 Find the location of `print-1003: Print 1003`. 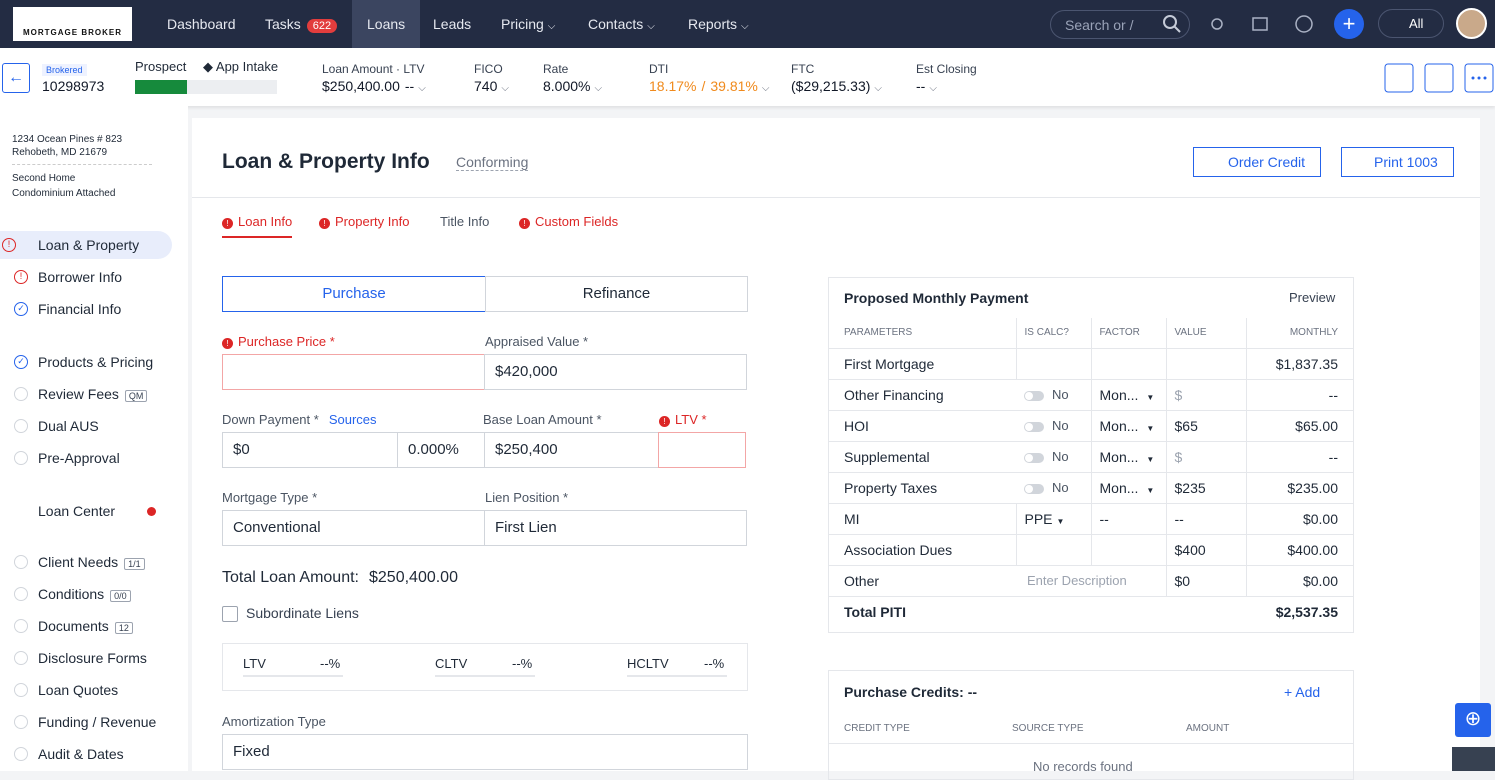

print-1003: Print 1003 is located at coordinates (1397, 162).